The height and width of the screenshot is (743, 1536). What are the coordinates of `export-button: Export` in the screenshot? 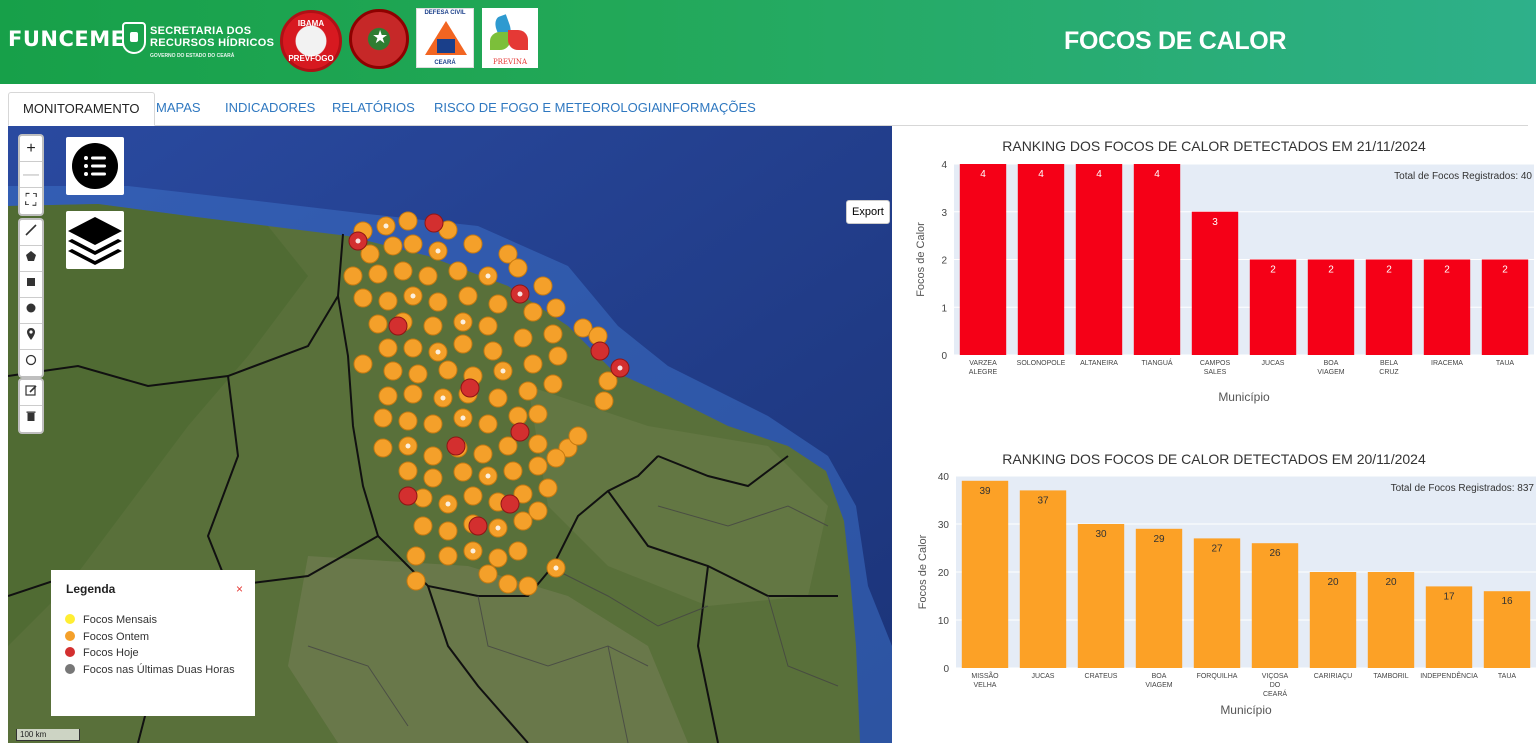 It's located at (868, 212).